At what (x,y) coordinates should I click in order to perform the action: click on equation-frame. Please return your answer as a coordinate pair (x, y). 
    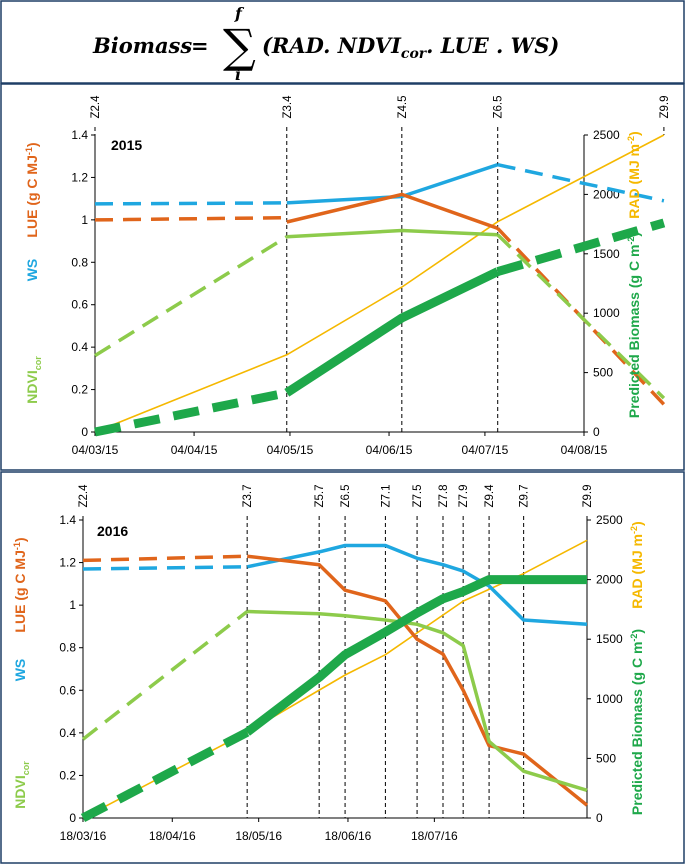
    Looking at the image, I should click on (342, 42).